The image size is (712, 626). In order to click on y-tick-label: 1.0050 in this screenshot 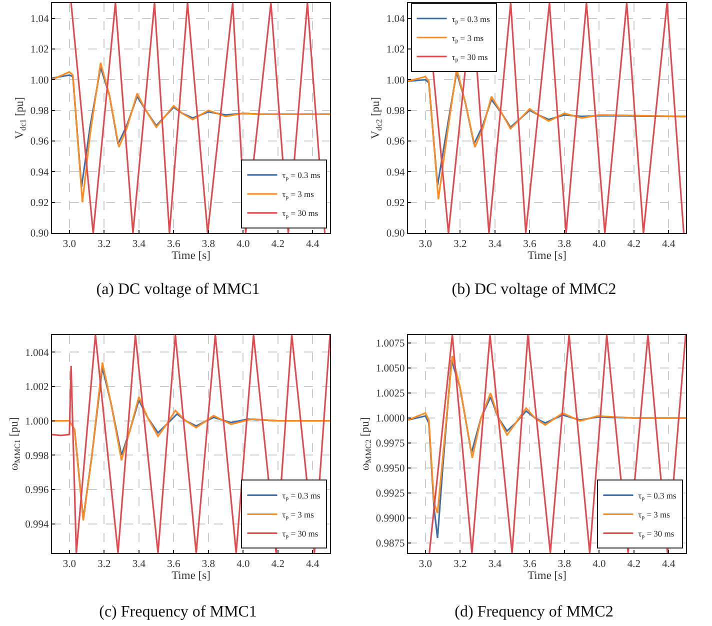, I will do `click(390, 369)`.